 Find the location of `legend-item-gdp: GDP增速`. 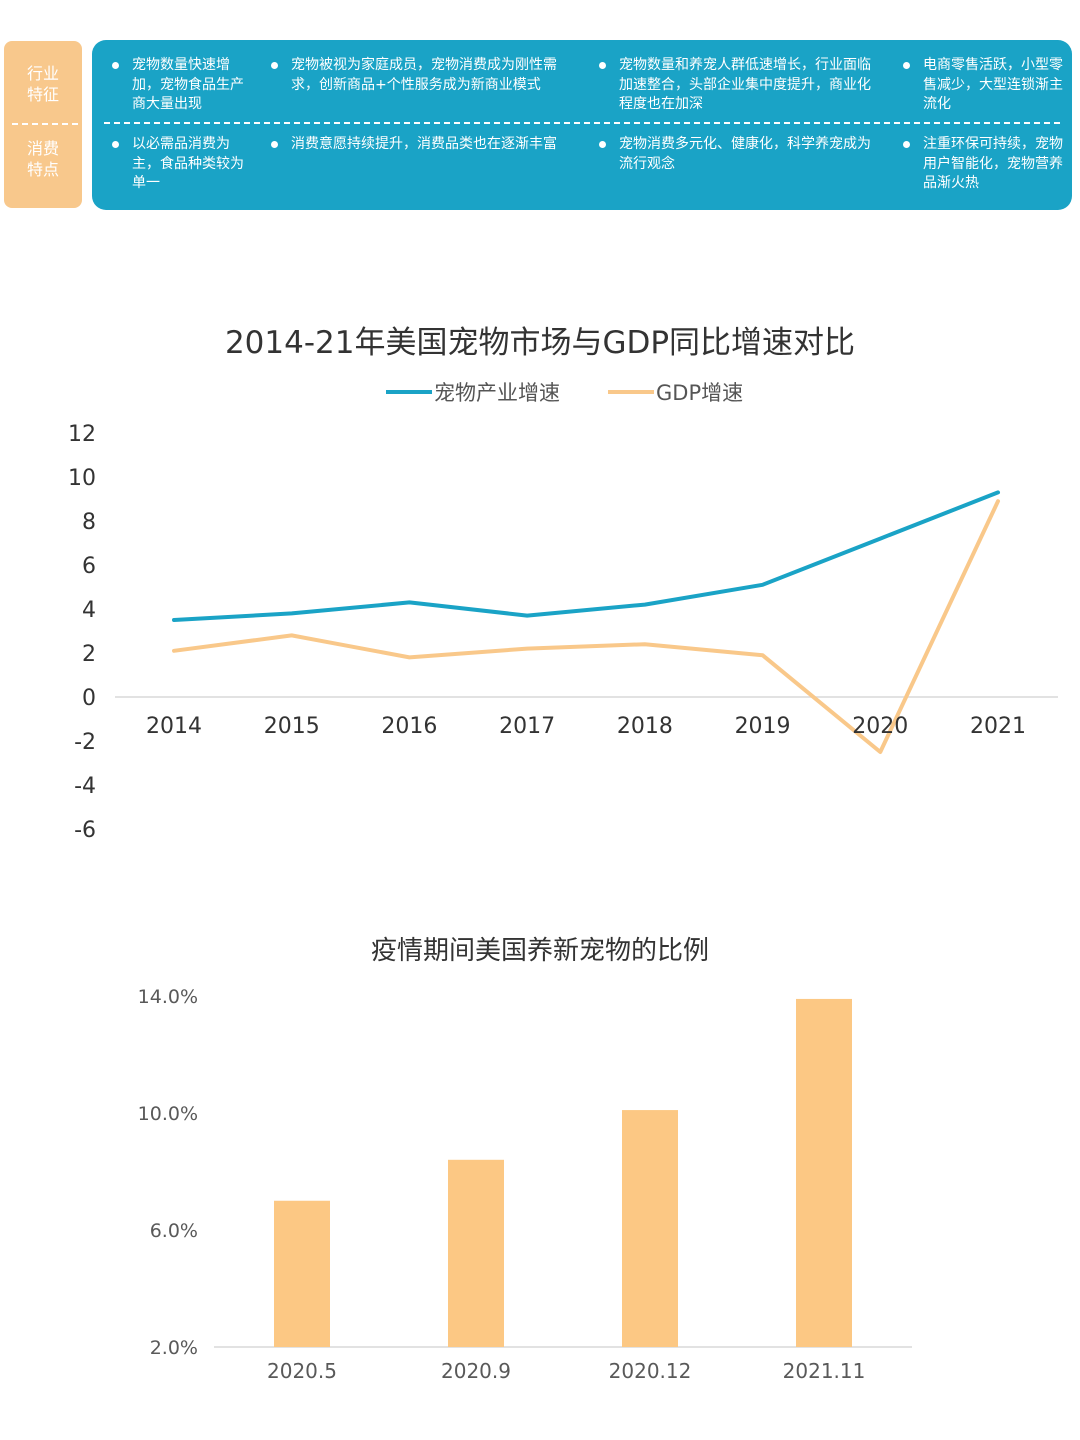

legend-item-gdp: GDP增速 is located at coordinates (675, 392).